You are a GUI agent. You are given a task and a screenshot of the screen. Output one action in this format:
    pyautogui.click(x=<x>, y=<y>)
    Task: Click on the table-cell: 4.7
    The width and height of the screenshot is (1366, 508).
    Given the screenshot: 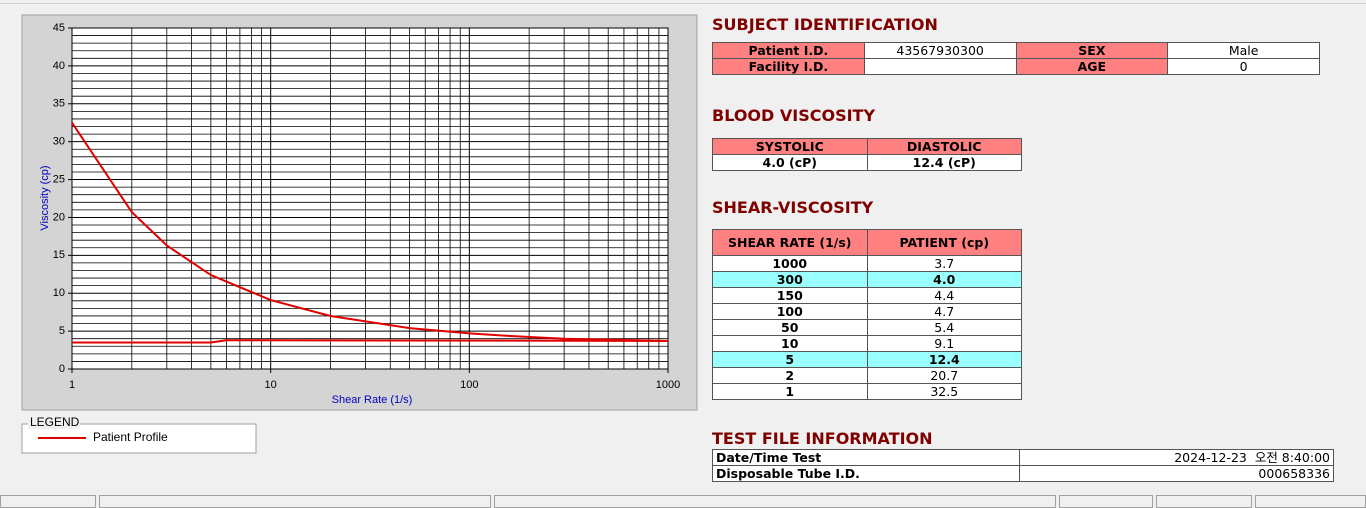 What is the action you would take?
    pyautogui.click(x=944, y=311)
    